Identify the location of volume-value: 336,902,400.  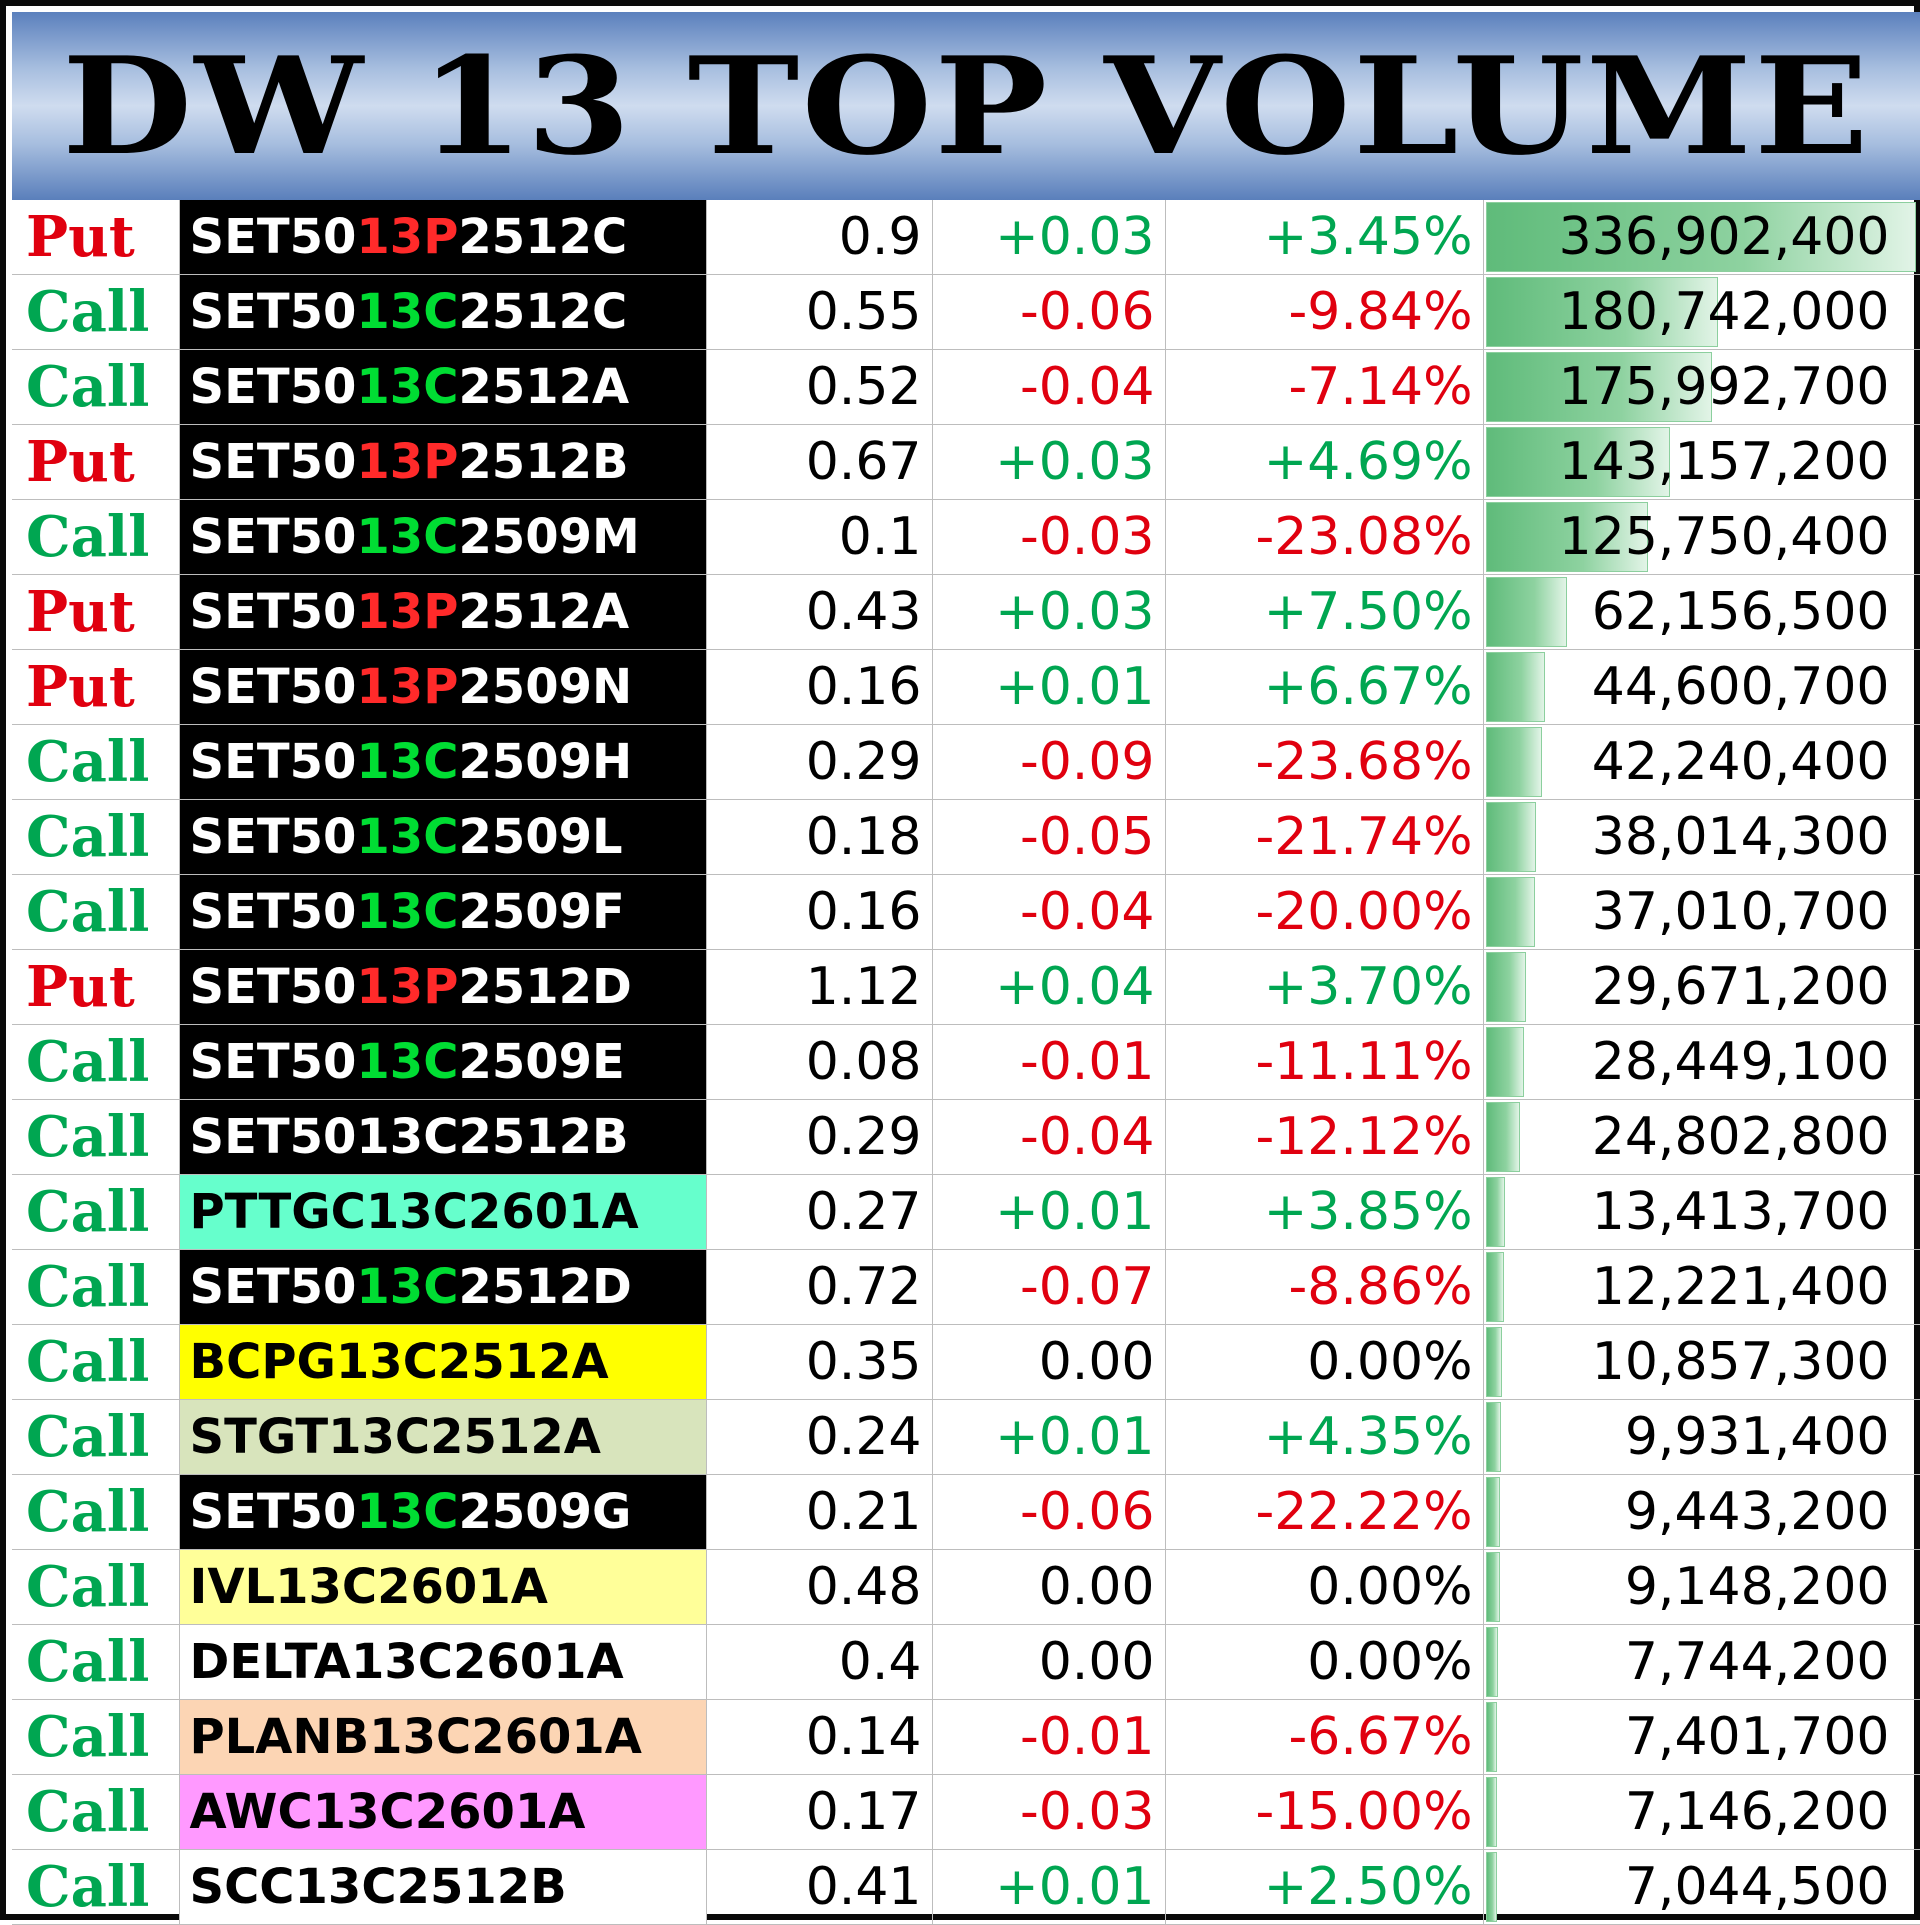
(1724, 237).